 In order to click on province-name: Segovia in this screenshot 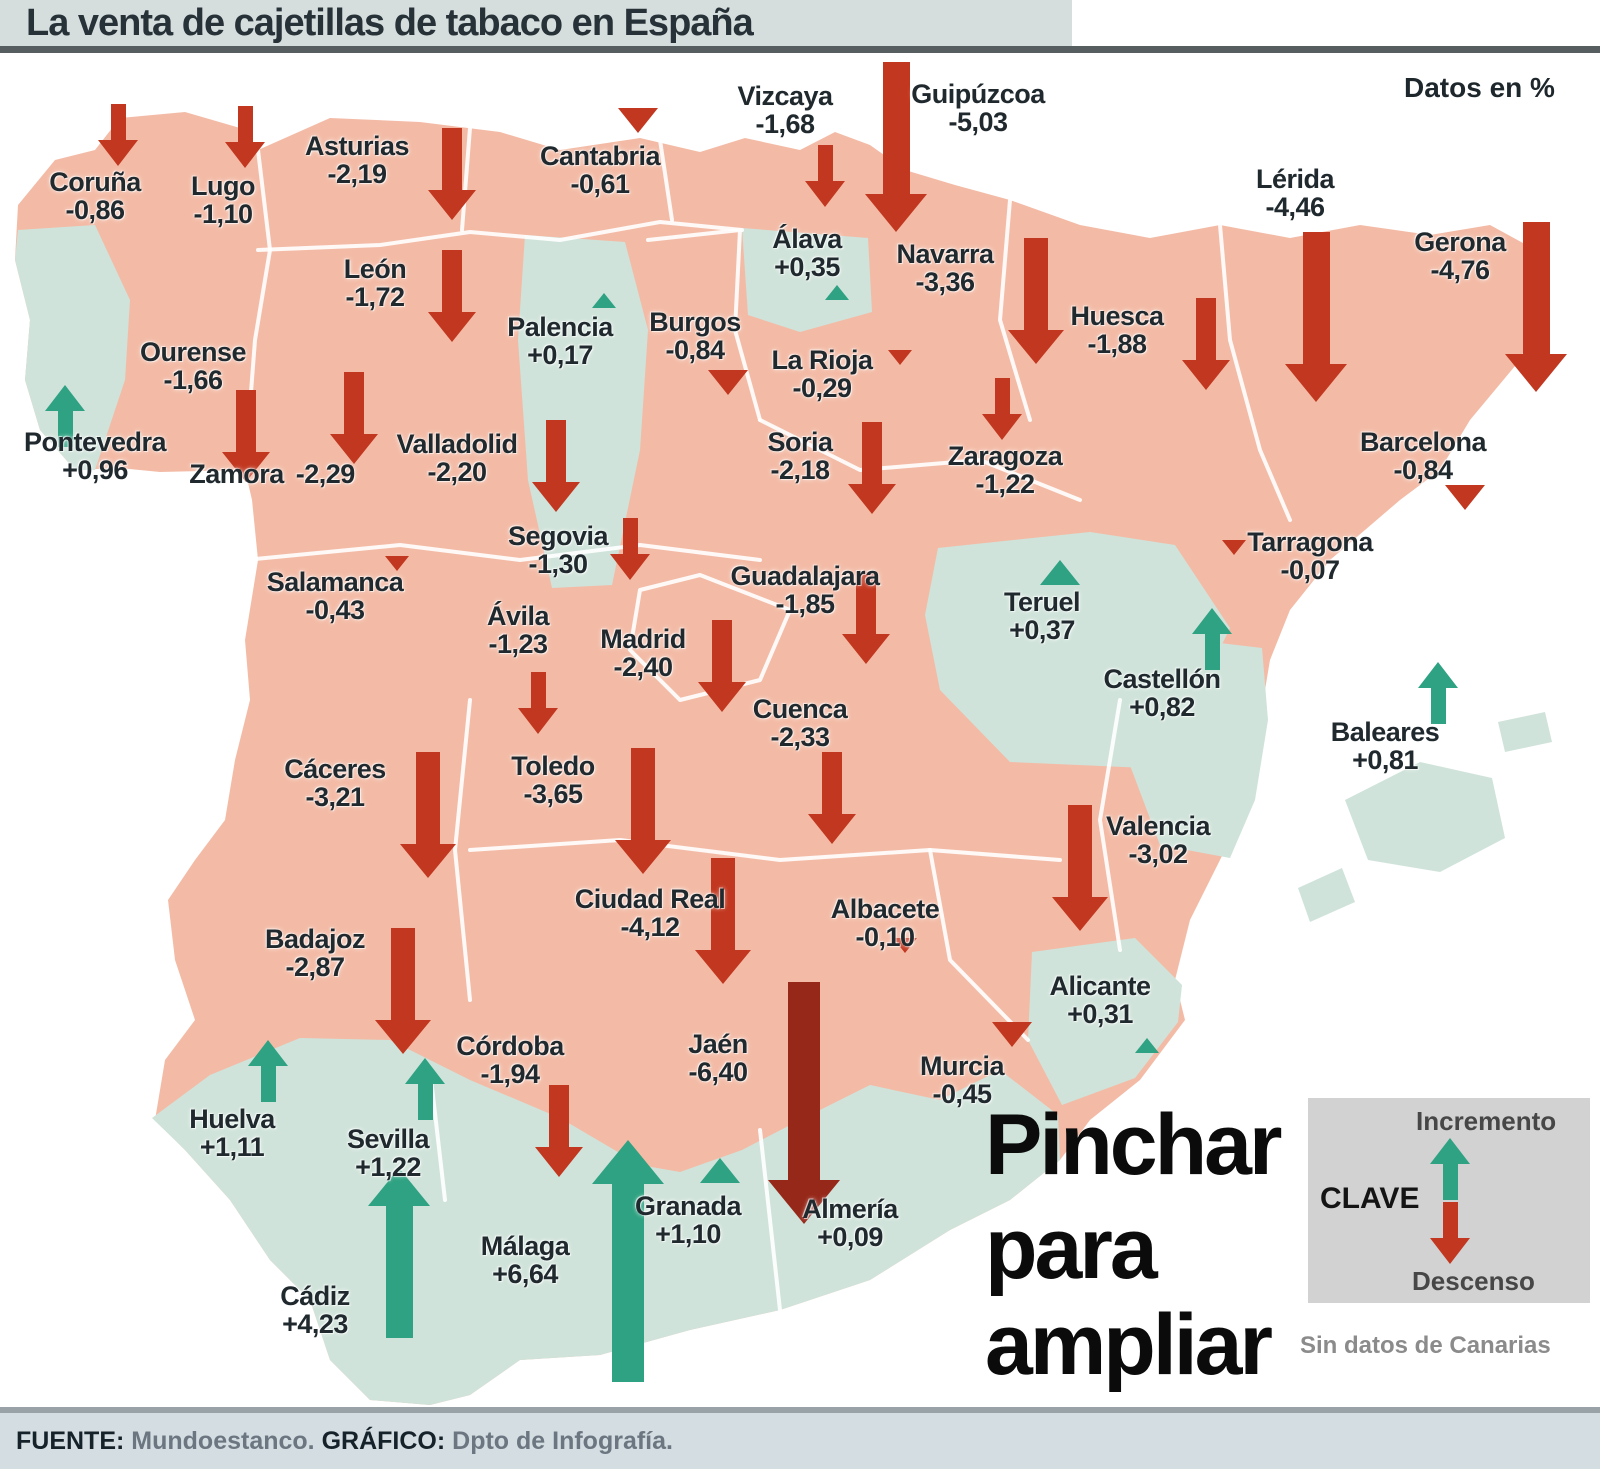, I will do `click(558, 536)`.